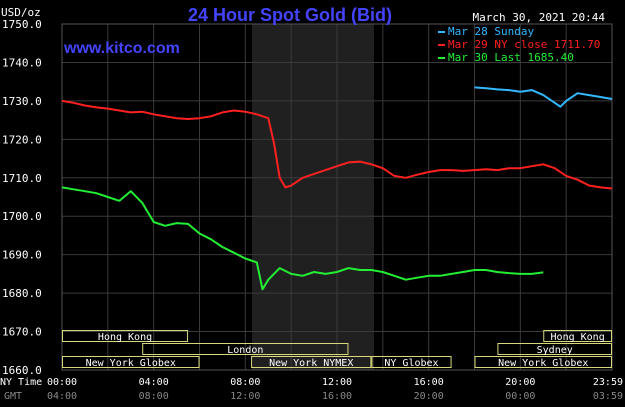 The width and height of the screenshot is (625, 407). Describe the element at coordinates (21, 12) in the screenshot. I see `unit-label: USD/oz` at that location.